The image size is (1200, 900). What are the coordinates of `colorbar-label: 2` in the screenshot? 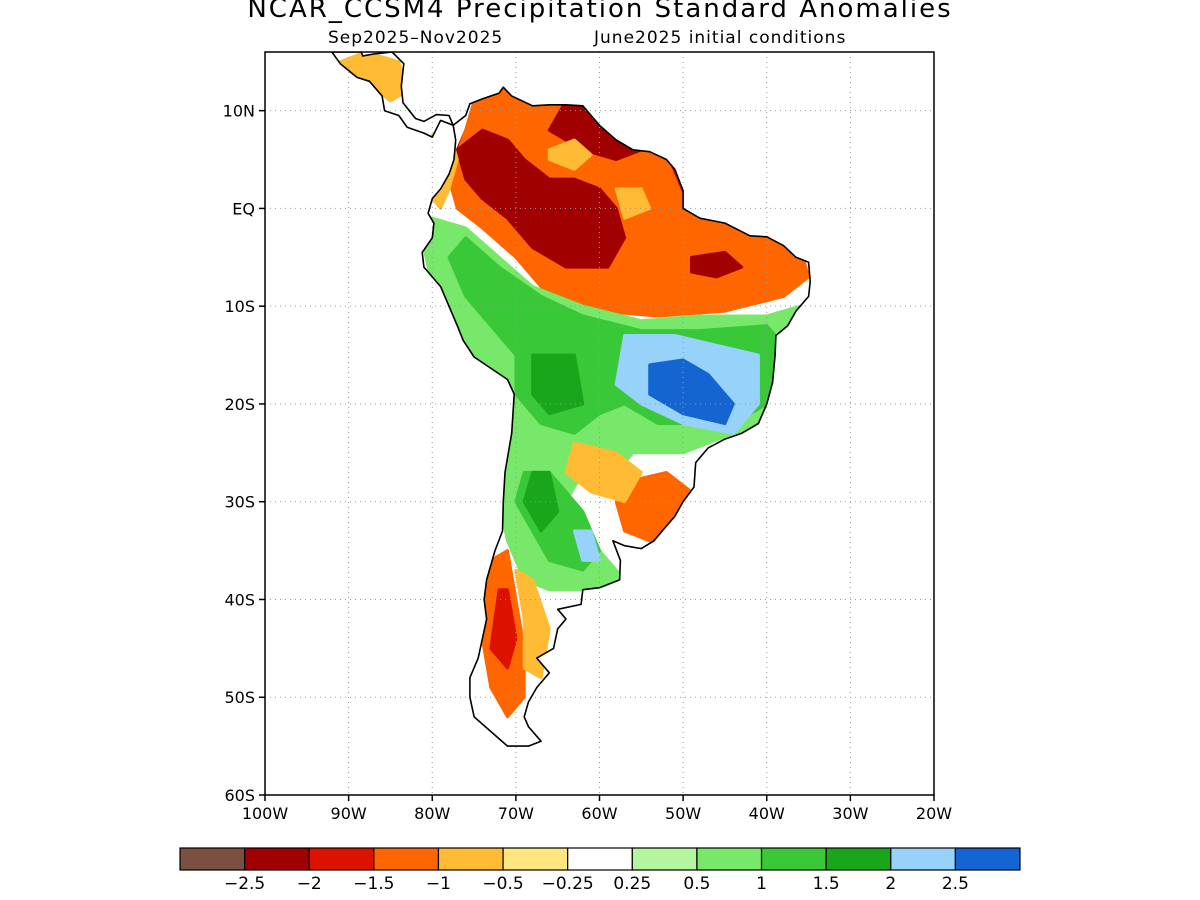 It's located at (890, 884).